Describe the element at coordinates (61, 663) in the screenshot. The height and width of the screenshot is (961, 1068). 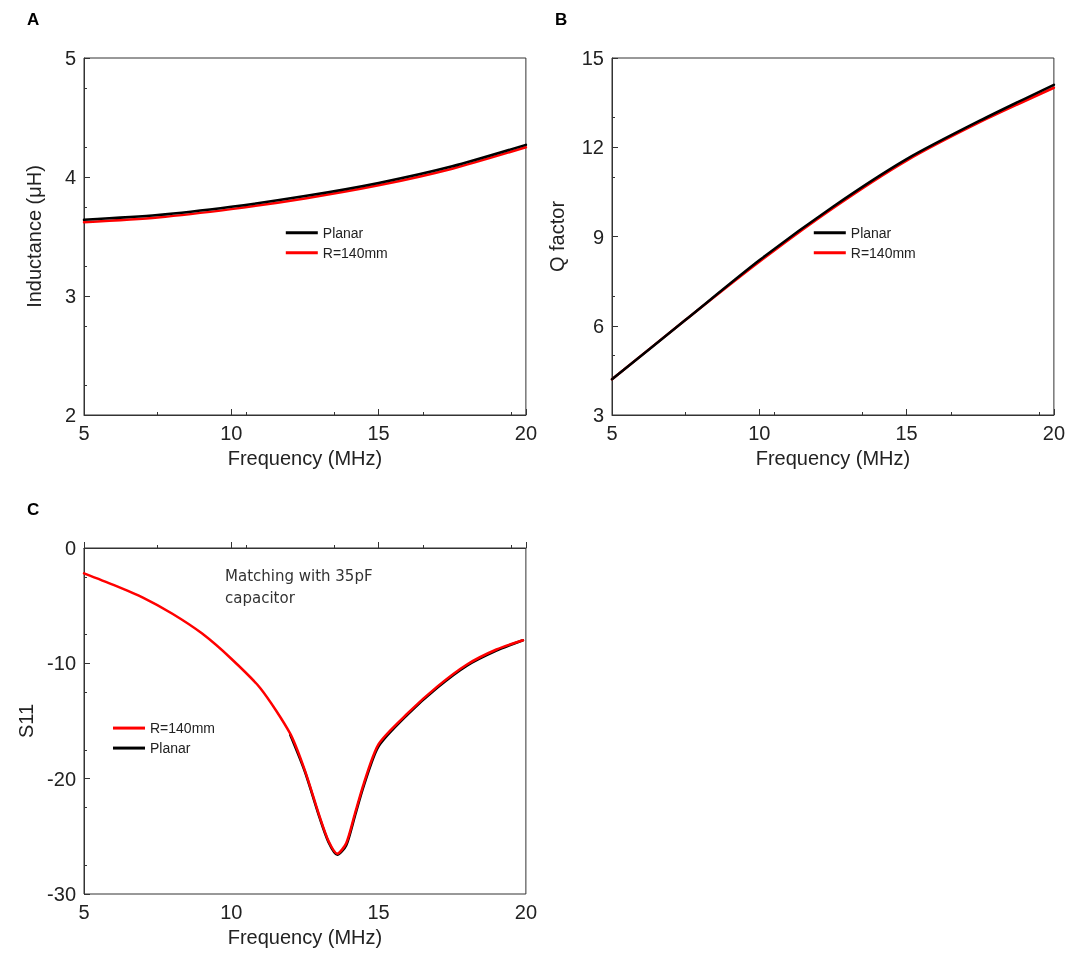
I see `y-tick-label: -10` at that location.